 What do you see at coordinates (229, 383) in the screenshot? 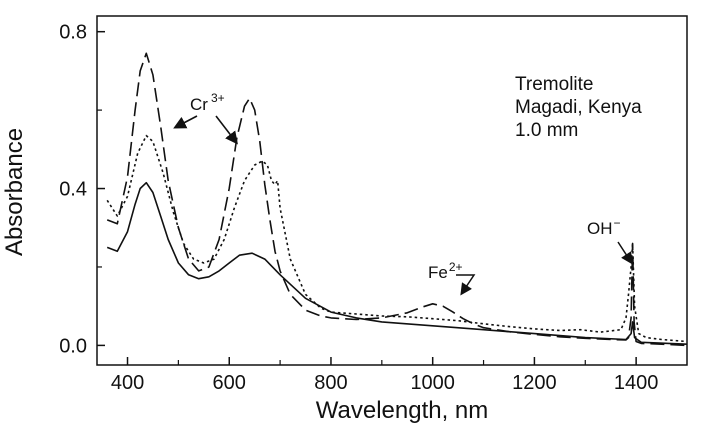
I see `x-tick-label: 600` at bounding box center [229, 383].